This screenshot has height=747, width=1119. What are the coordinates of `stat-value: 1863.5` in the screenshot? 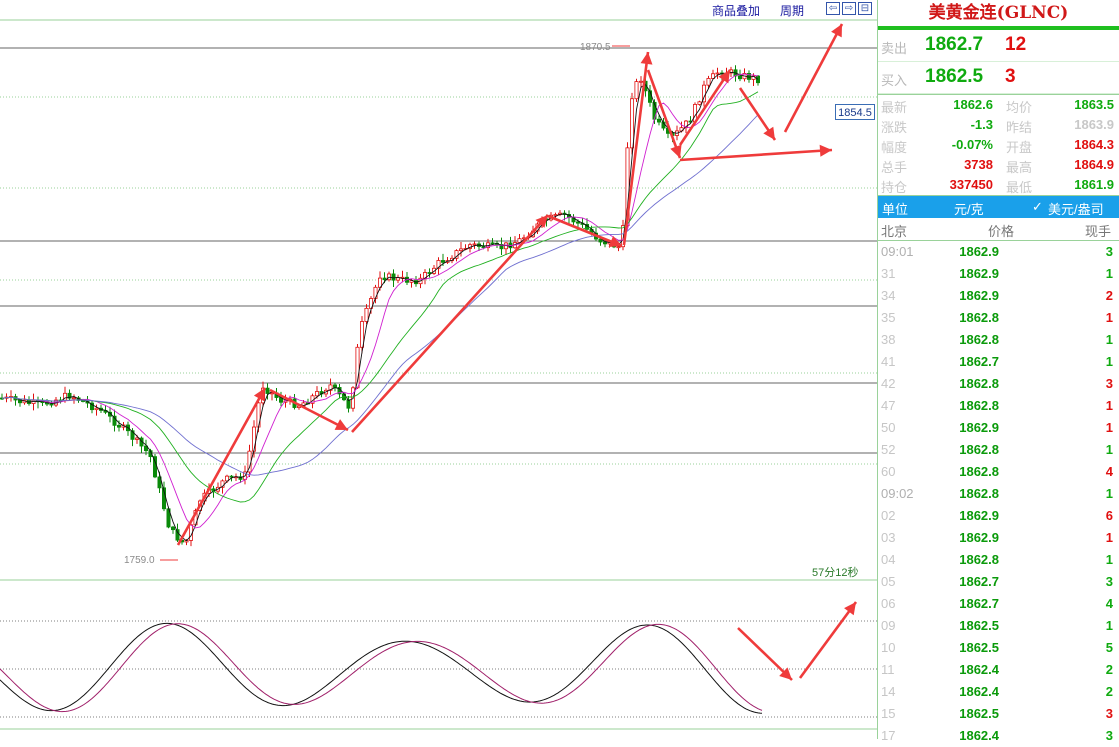 It's located at (1094, 104).